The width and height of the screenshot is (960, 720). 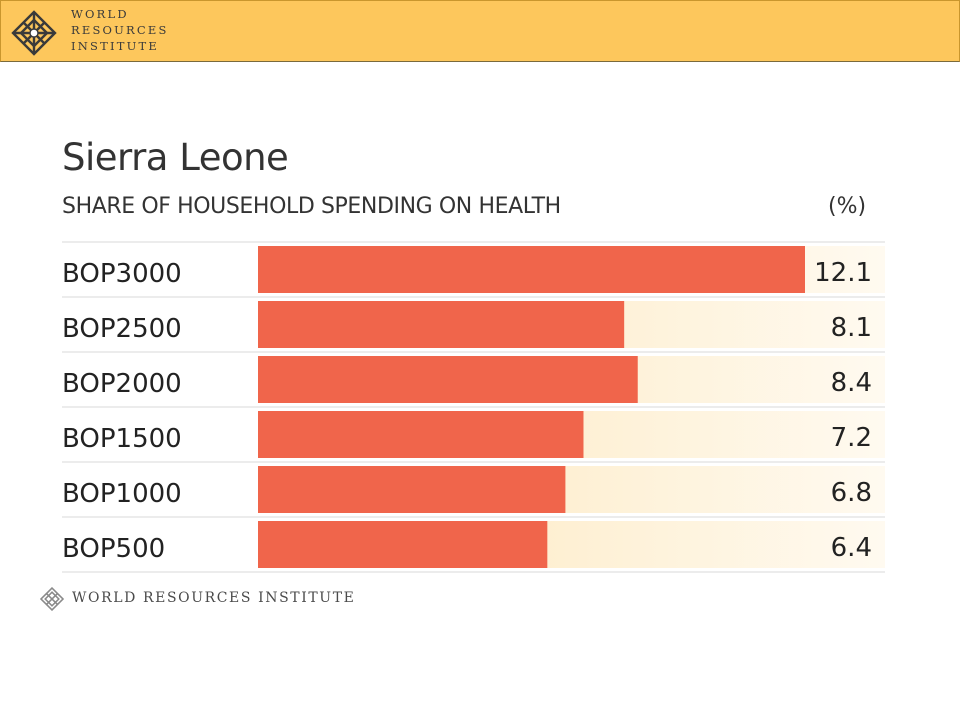 What do you see at coordinates (847, 206) in the screenshot?
I see `chart-unit-label: (%)` at bounding box center [847, 206].